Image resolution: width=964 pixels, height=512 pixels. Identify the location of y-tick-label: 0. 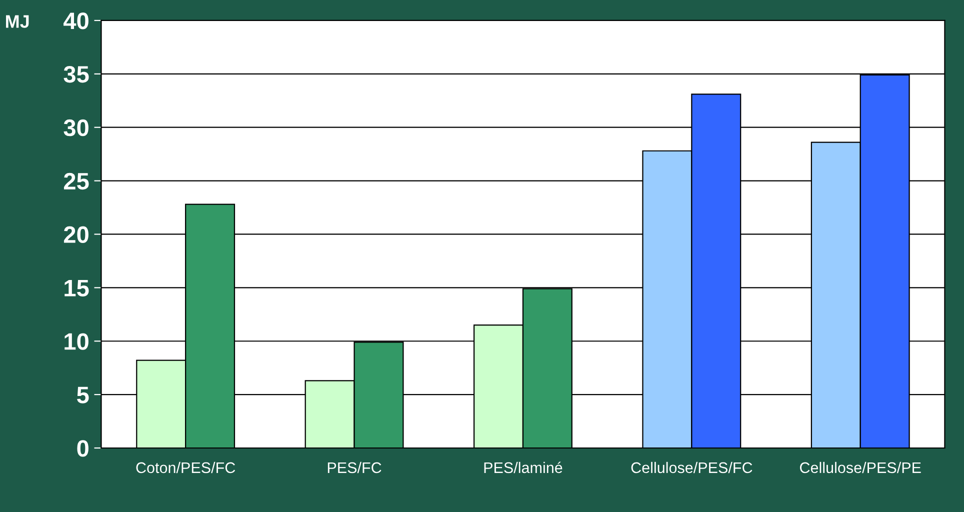
(82, 448).